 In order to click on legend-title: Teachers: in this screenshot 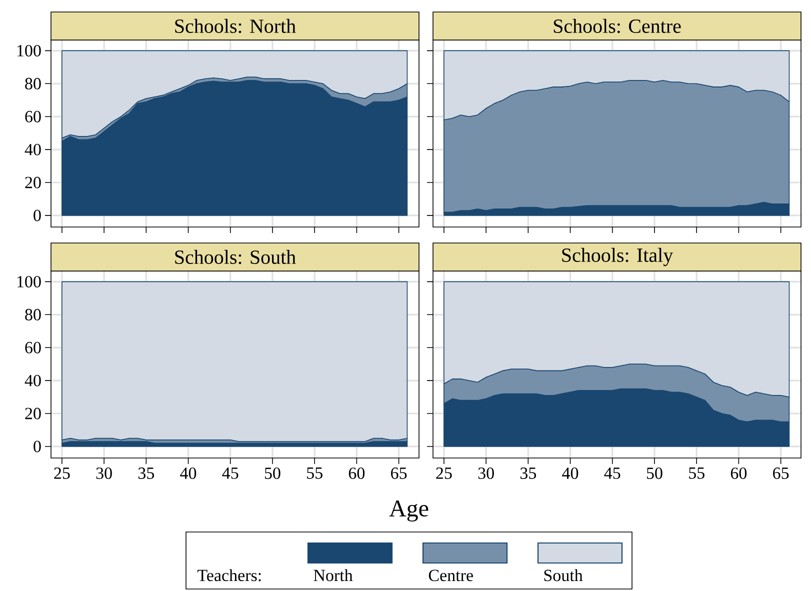, I will do `click(229, 575)`.